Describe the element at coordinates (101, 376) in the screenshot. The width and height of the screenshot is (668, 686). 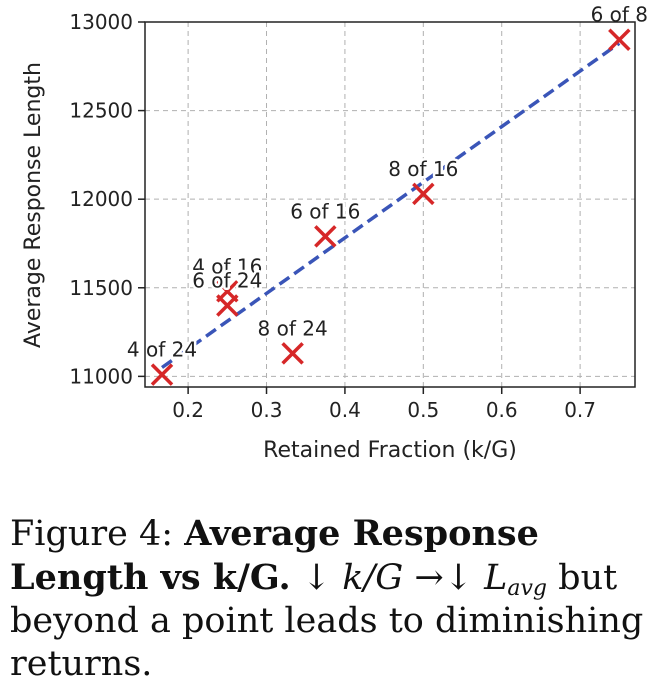
I see `y-tick-label: 11000` at that location.